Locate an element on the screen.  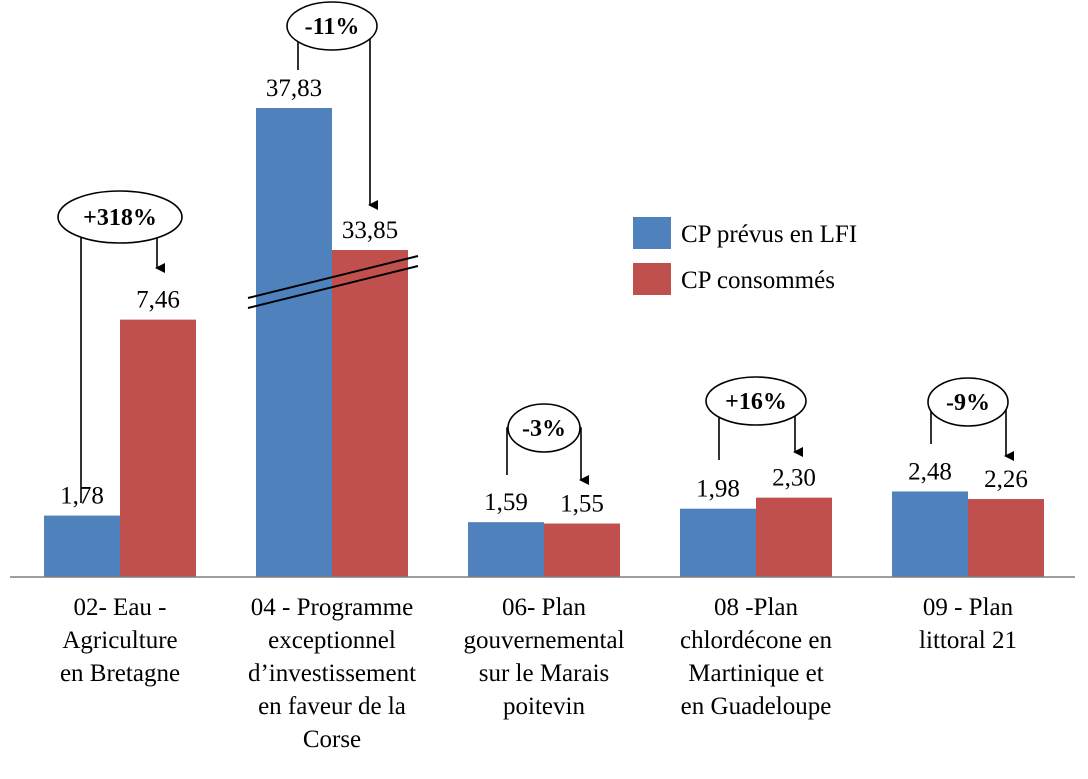
data-label: 2,30 is located at coordinates (794, 478).